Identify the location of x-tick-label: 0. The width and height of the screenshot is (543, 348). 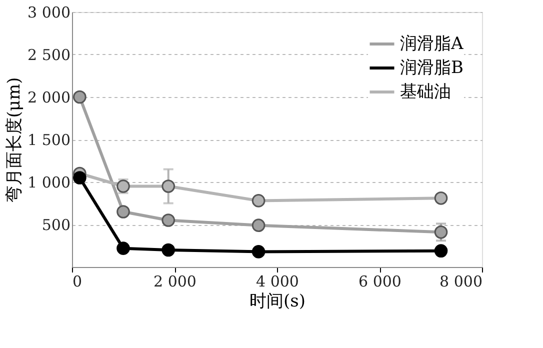
(77, 281).